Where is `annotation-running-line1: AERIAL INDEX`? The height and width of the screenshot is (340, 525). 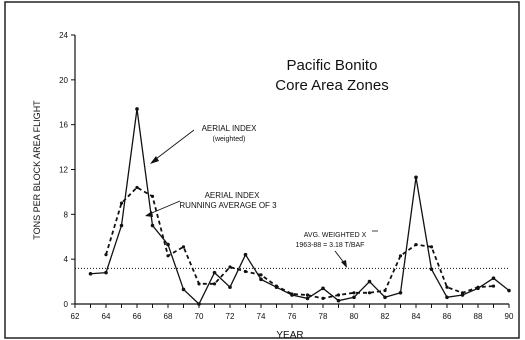
annotation-running-line1: AERIAL INDEX is located at coordinates (232, 195).